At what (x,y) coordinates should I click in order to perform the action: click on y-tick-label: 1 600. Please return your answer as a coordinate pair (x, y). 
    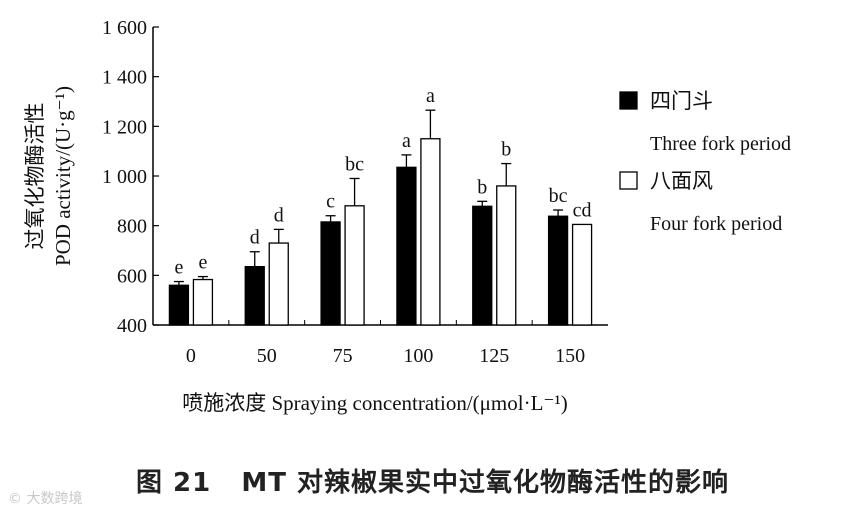
    Looking at the image, I should click on (124, 28).